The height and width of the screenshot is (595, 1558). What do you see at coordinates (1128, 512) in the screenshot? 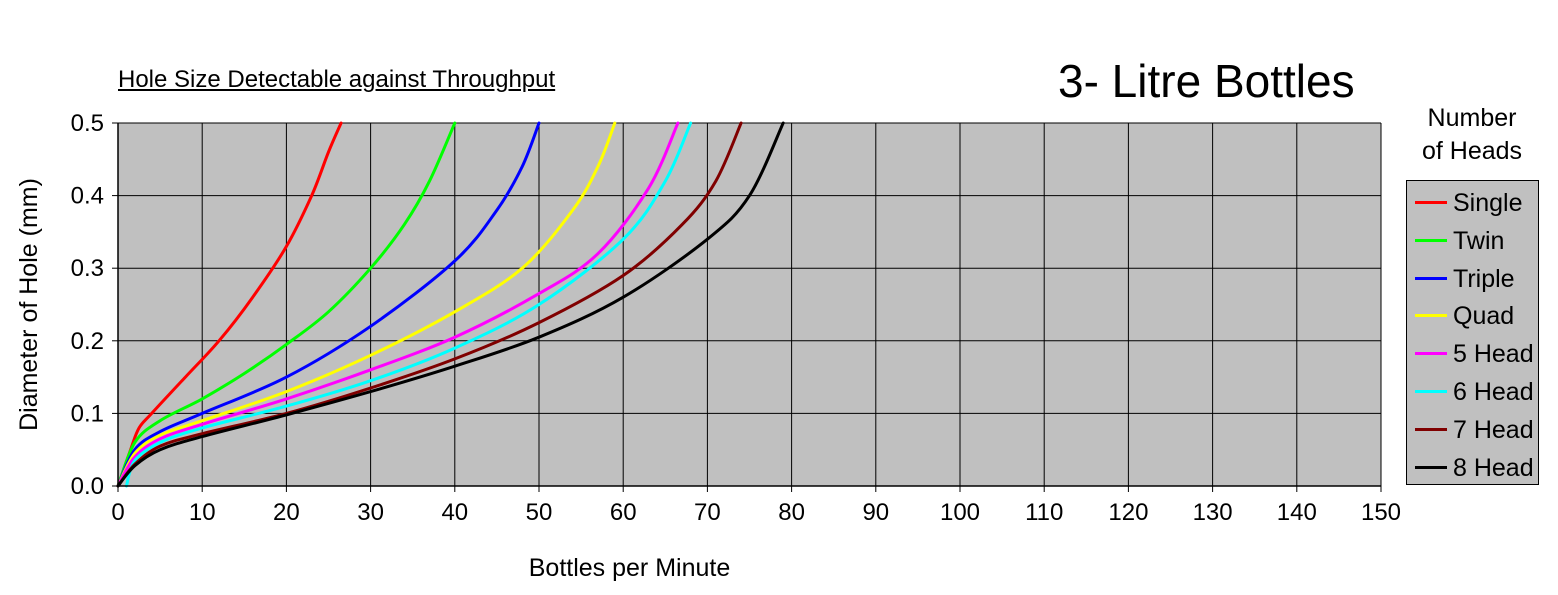
I see `x-tick-label: 120` at bounding box center [1128, 512].